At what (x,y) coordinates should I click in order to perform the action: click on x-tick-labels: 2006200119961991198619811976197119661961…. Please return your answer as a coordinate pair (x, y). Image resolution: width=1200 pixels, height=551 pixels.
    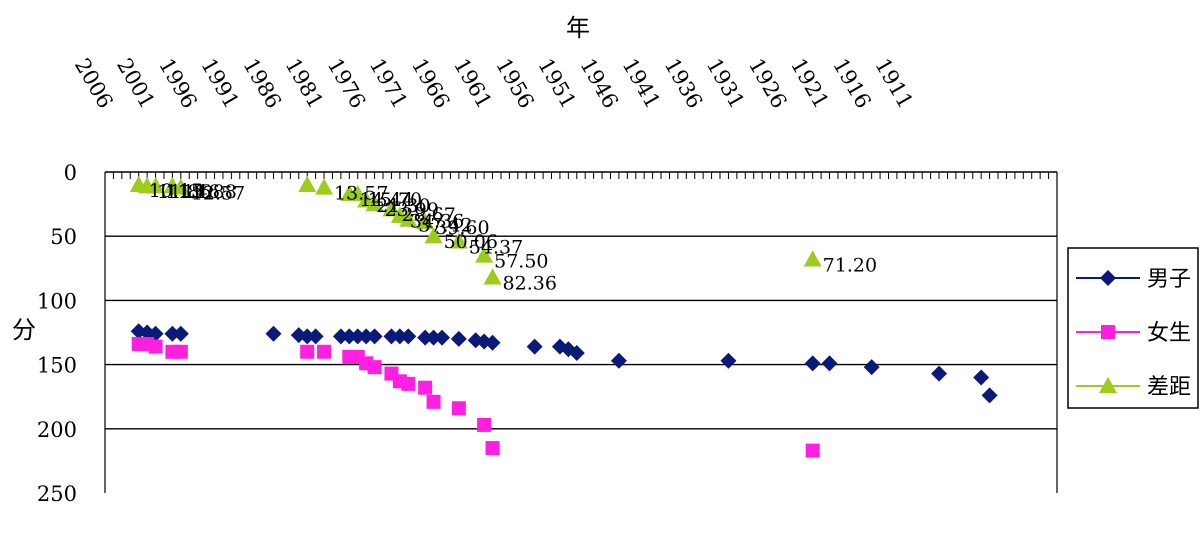
    Looking at the image, I should click on (494, 83).